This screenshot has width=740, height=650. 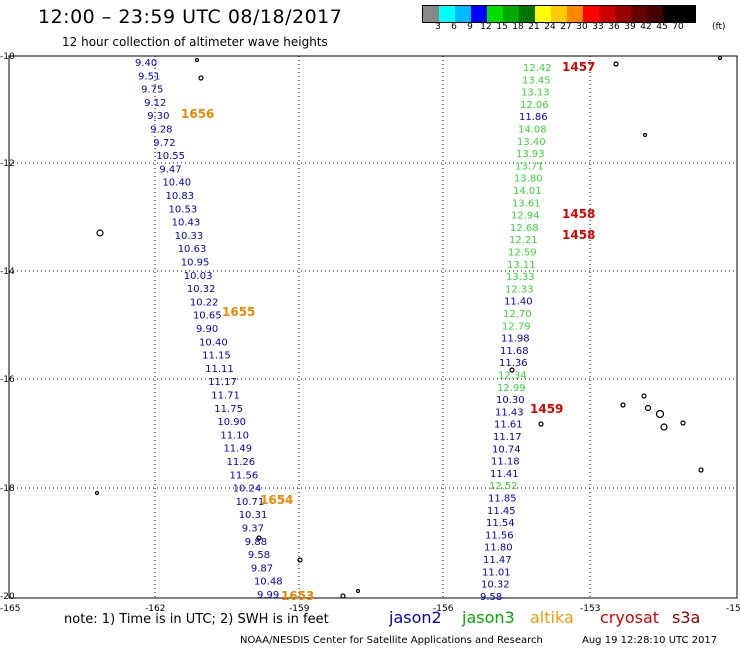 What do you see at coordinates (192, 249) in the screenshot?
I see `left-track-value: 10.63` at bounding box center [192, 249].